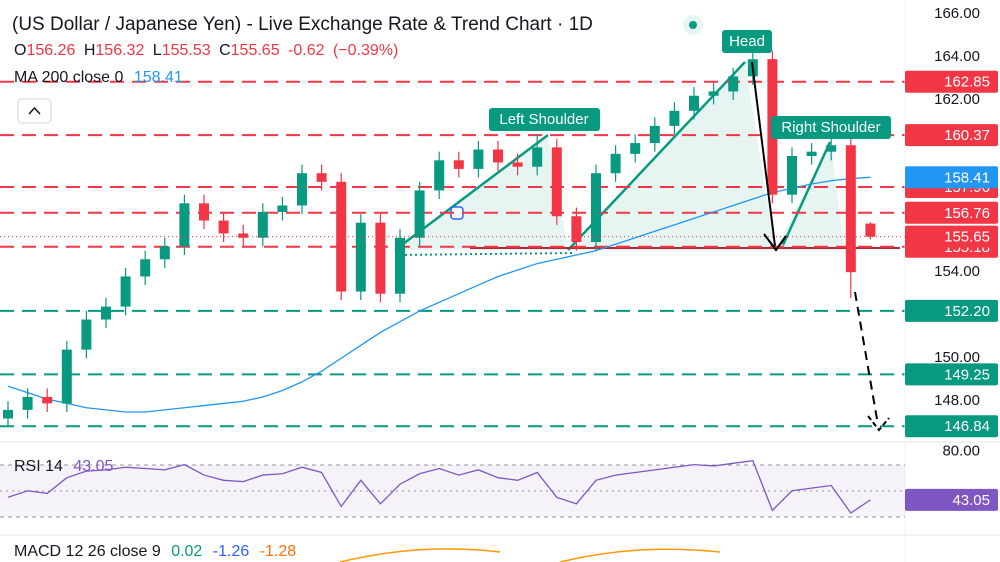 Image resolution: width=1000 pixels, height=562 pixels. I want to click on y-tick-label: 166.00, so click(957, 13).